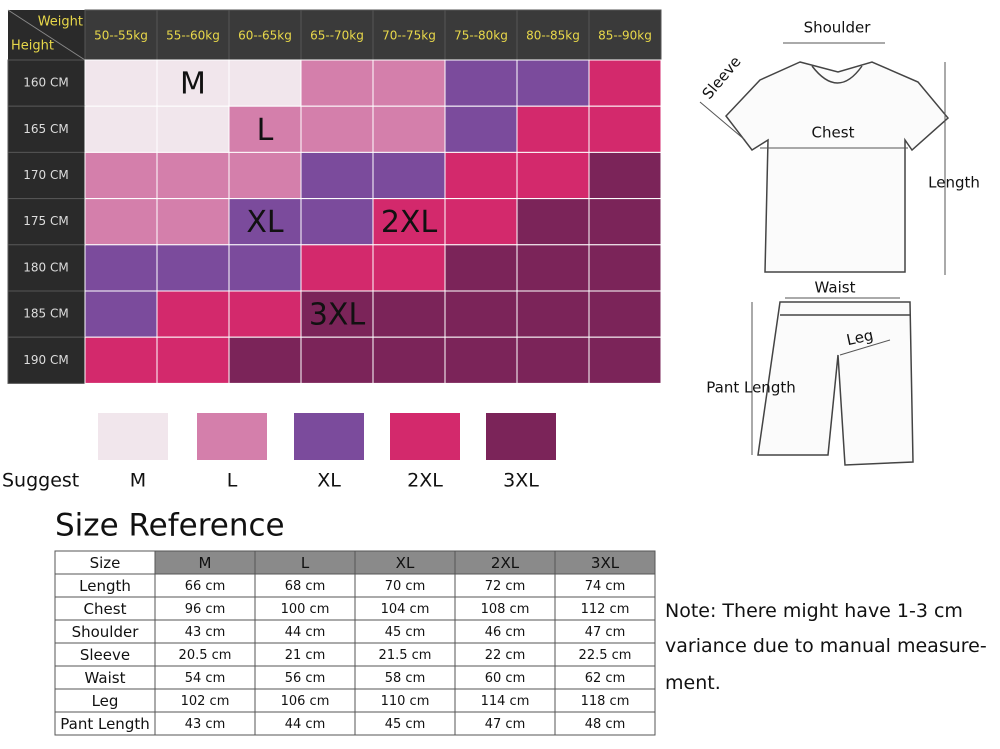  I want to click on size-reference-title: Size Reference, so click(170, 526).